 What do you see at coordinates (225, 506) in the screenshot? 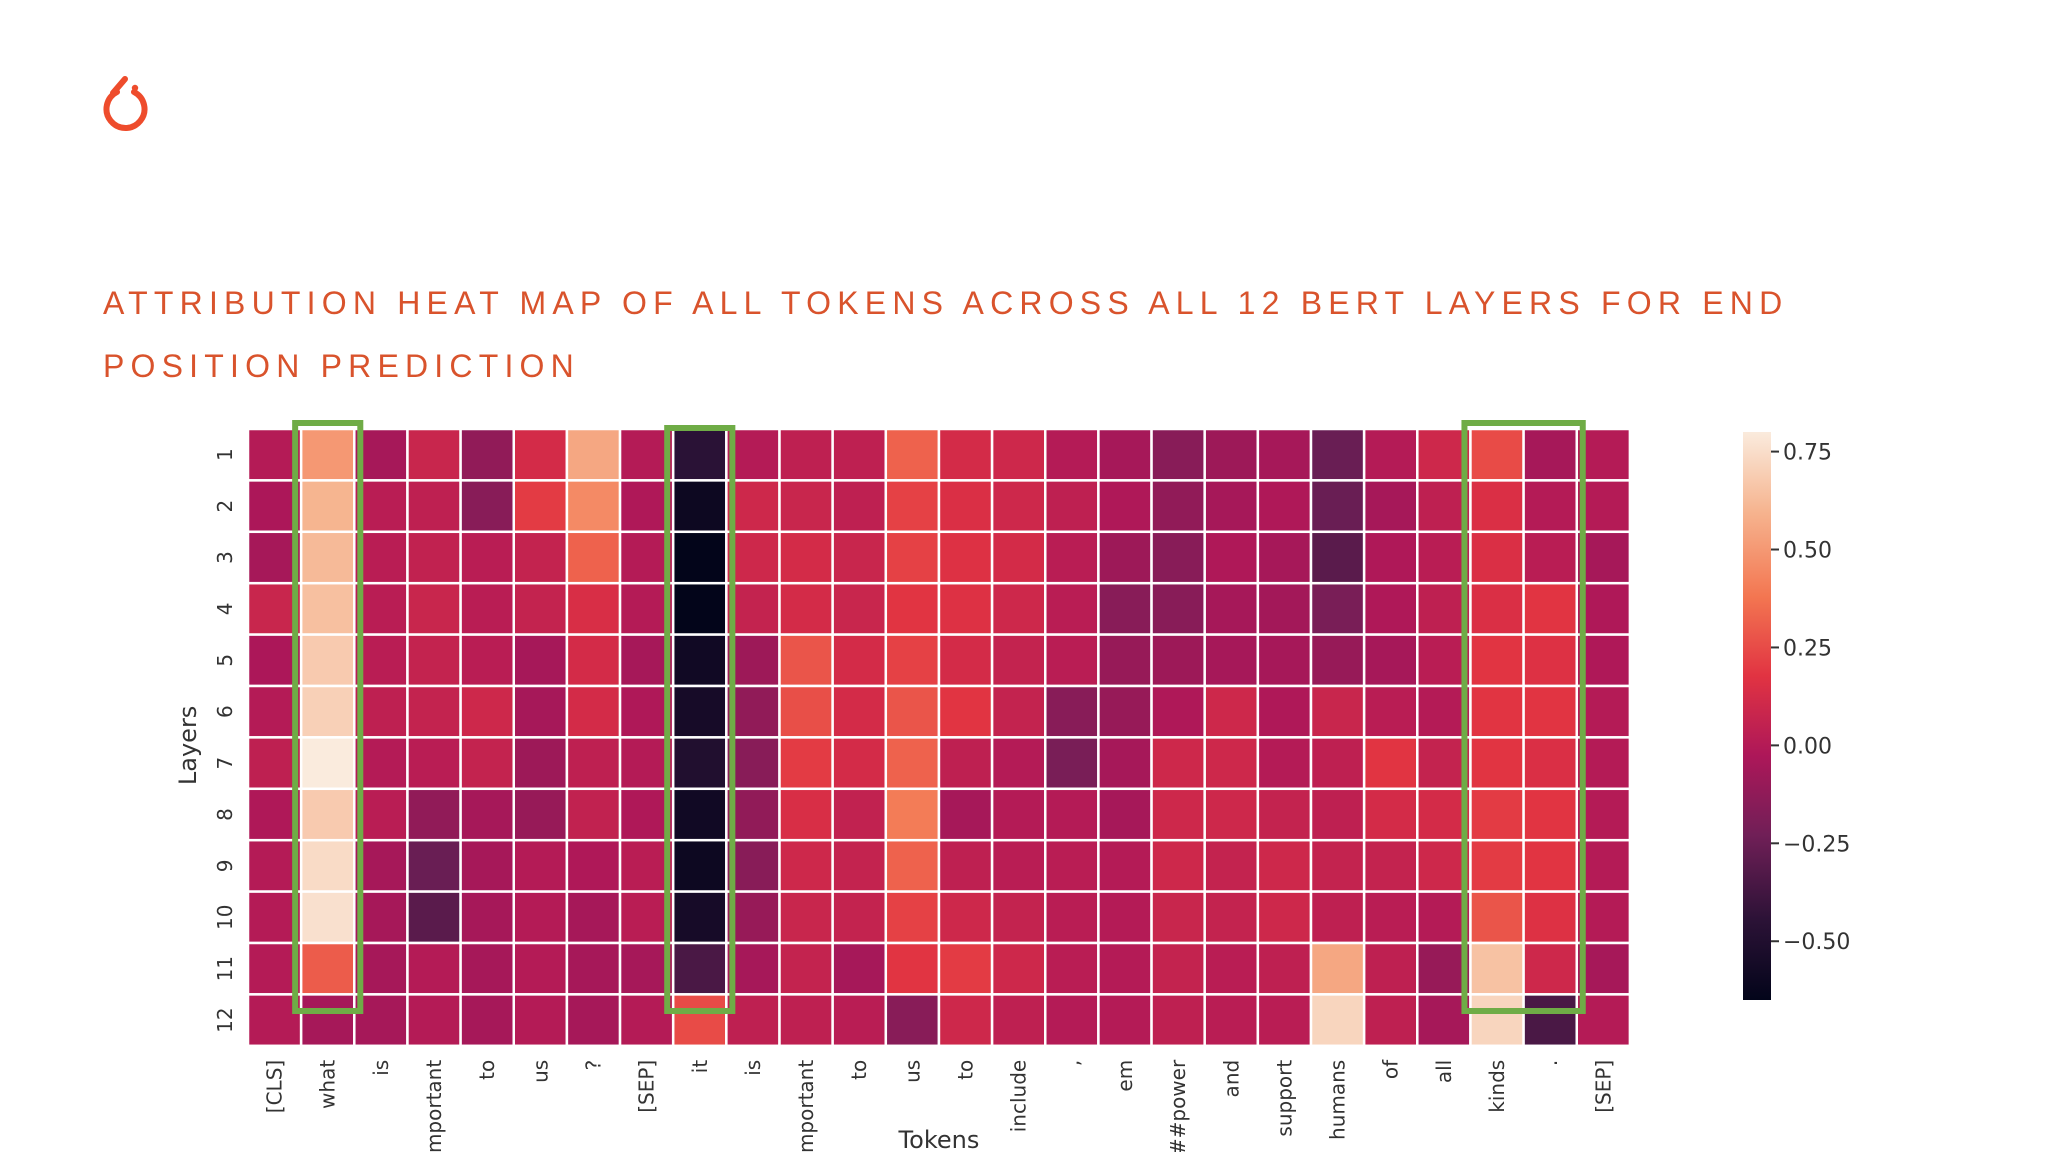
I see `y-tick-label: 2` at bounding box center [225, 506].